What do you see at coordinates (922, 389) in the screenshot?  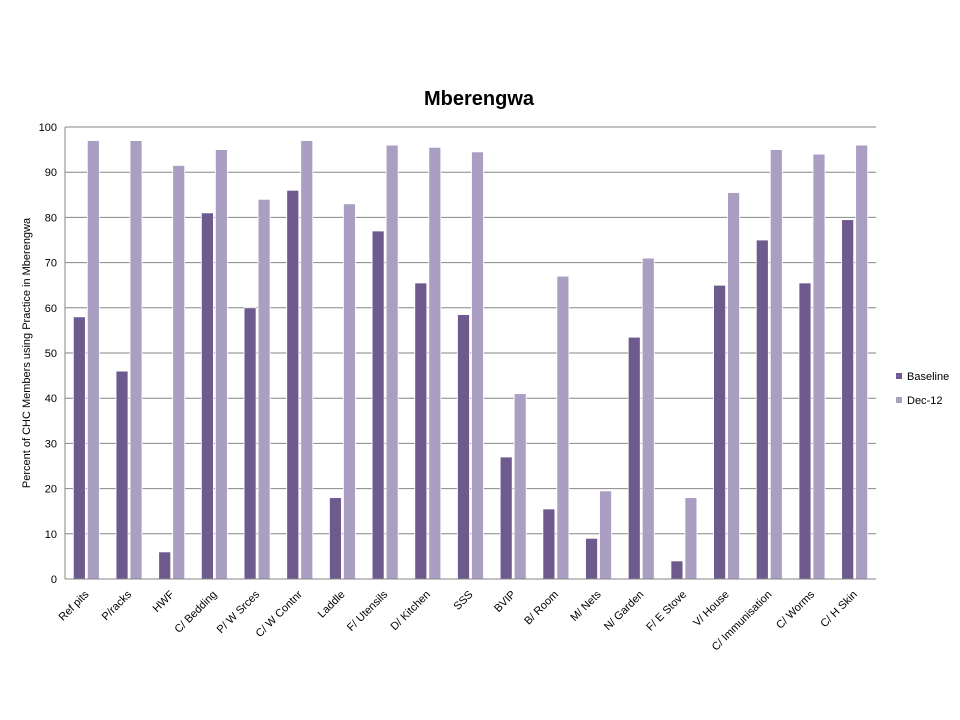 I see `legend: Baseline Dec-12` at bounding box center [922, 389].